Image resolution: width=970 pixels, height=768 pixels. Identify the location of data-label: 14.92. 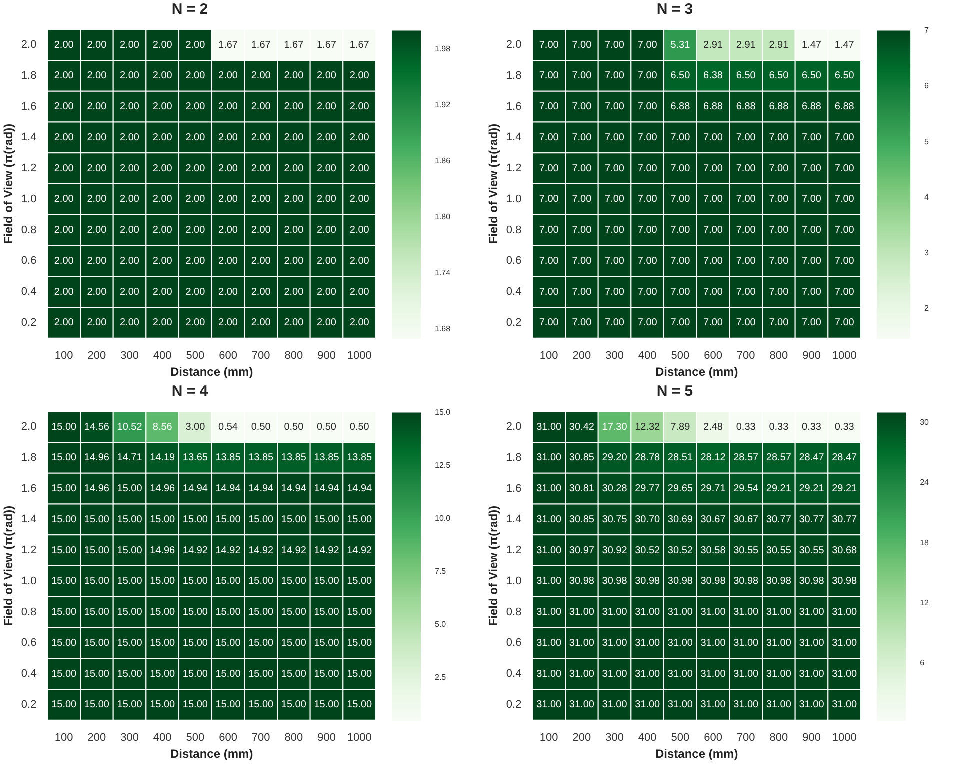
(327, 550).